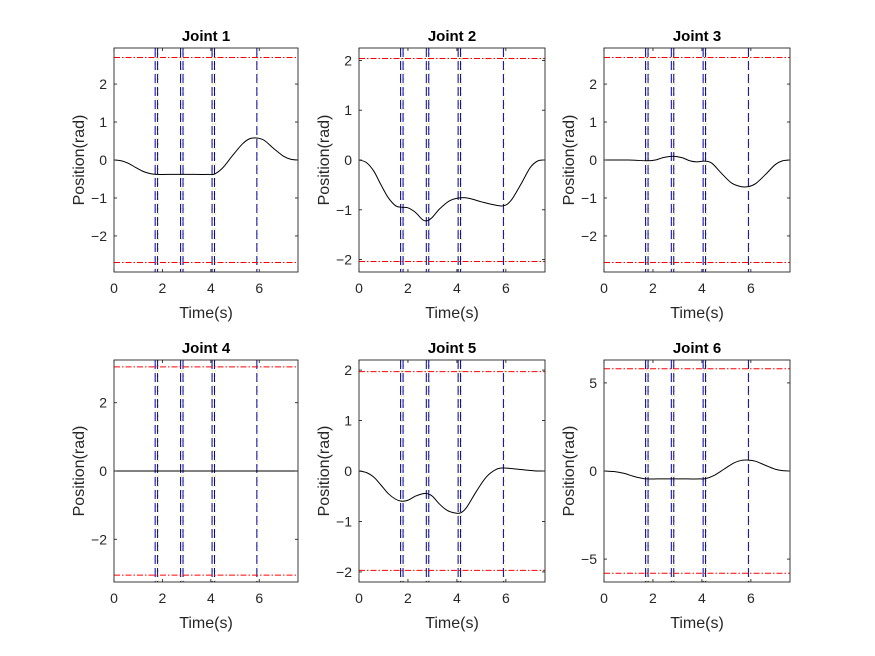 This screenshot has width=875, height=656. I want to click on y-tick-label: 5, so click(593, 383).